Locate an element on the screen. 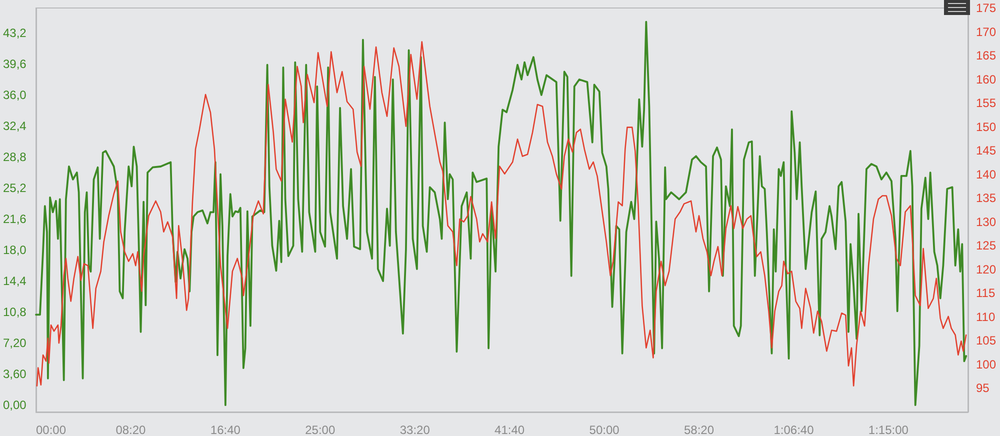 The height and width of the screenshot is (436, 1000). y-tick-label: 0,00 is located at coordinates (15, 405).